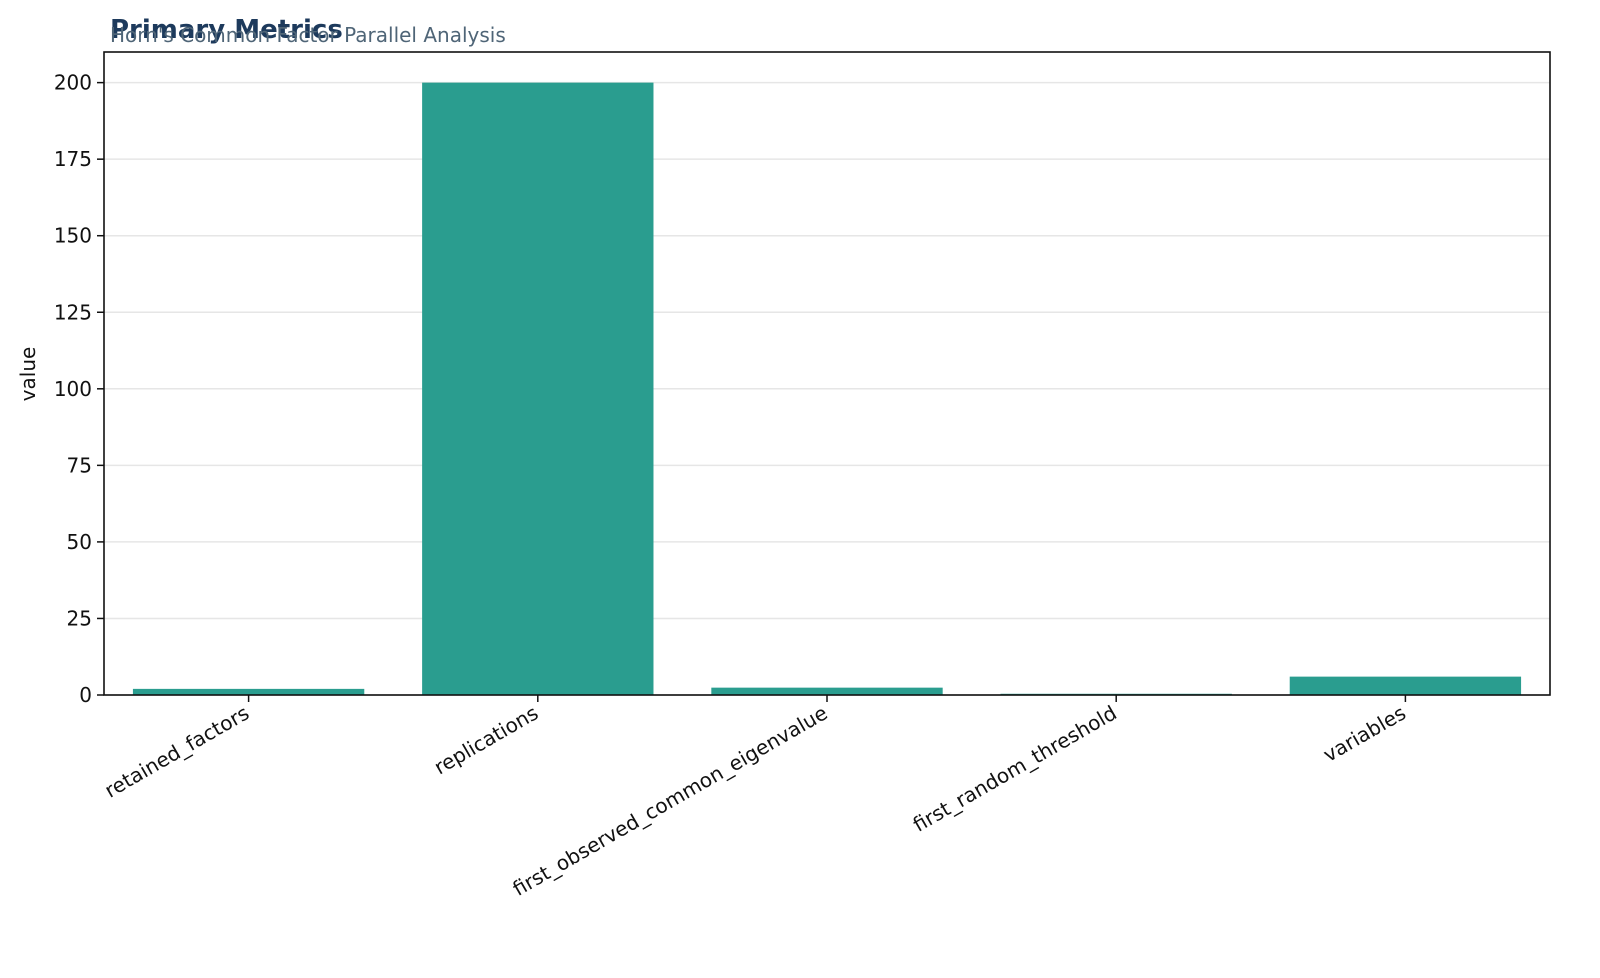  What do you see at coordinates (73, 159) in the screenshot?
I see `y-tick-label: 175` at bounding box center [73, 159].